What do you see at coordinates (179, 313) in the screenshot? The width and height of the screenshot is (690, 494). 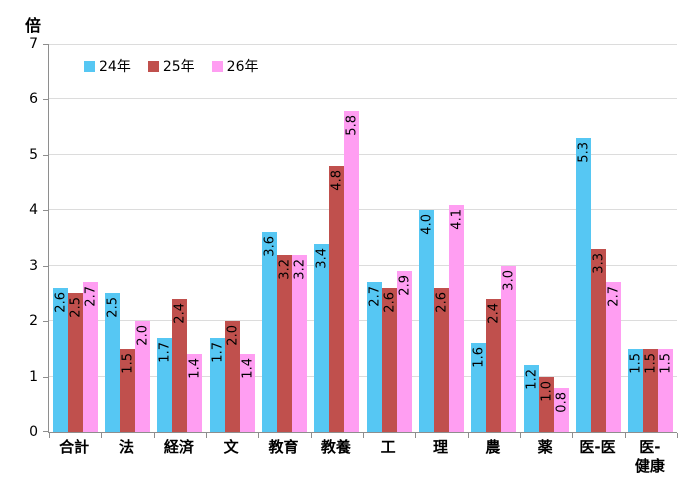 I see `value-label: 2.4` at bounding box center [179, 313].